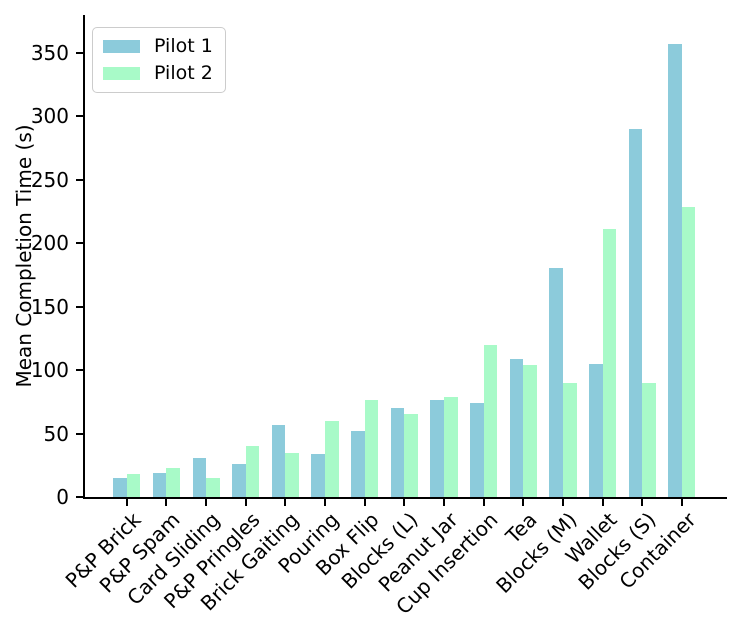 This screenshot has width=747, height=641. Describe the element at coordinates (183, 72) in the screenshot. I see `legend-label-pilot-2: Pilot 2` at that location.